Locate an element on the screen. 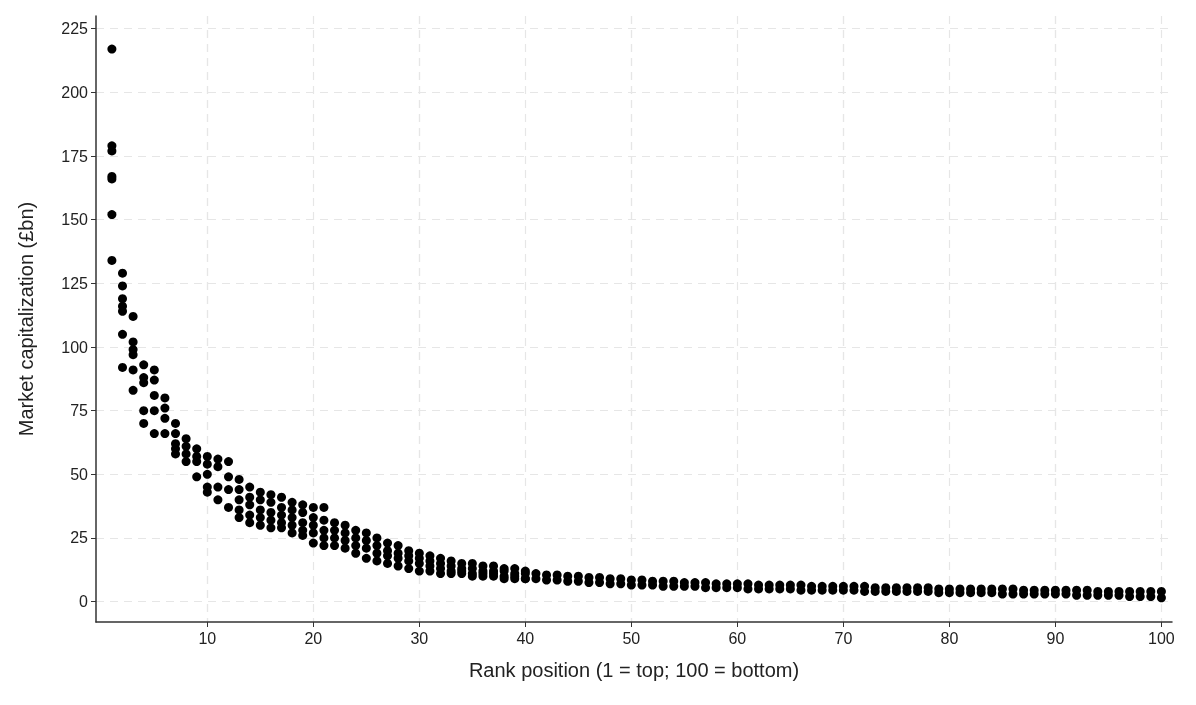 This screenshot has width=1196, height=705. y-tick-label: 75 is located at coordinates (79, 411).